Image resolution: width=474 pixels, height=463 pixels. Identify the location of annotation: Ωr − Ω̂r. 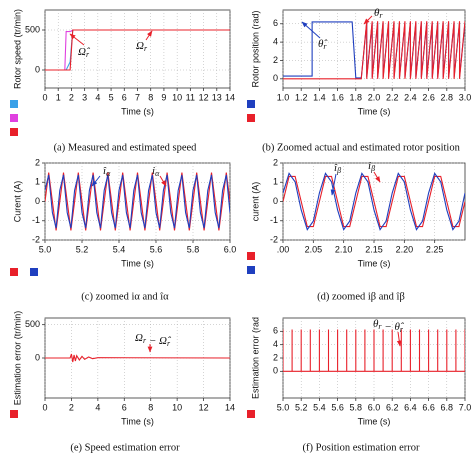
(153, 340).